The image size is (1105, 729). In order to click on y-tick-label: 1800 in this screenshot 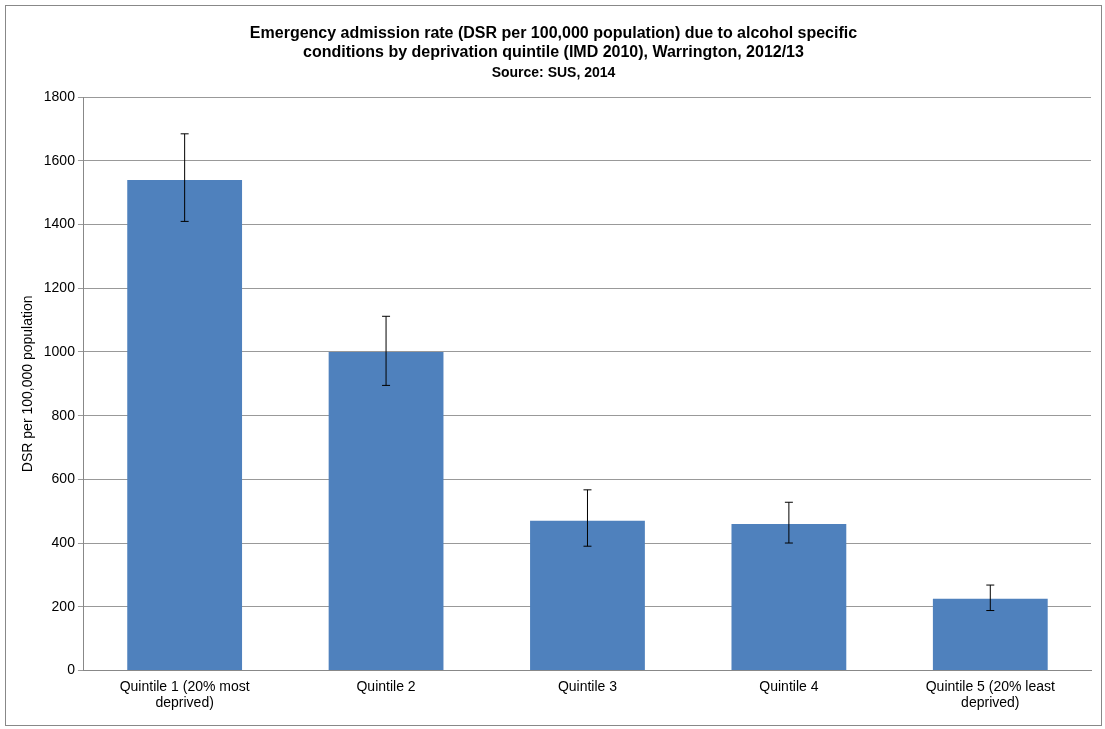, I will do `click(59, 96)`.